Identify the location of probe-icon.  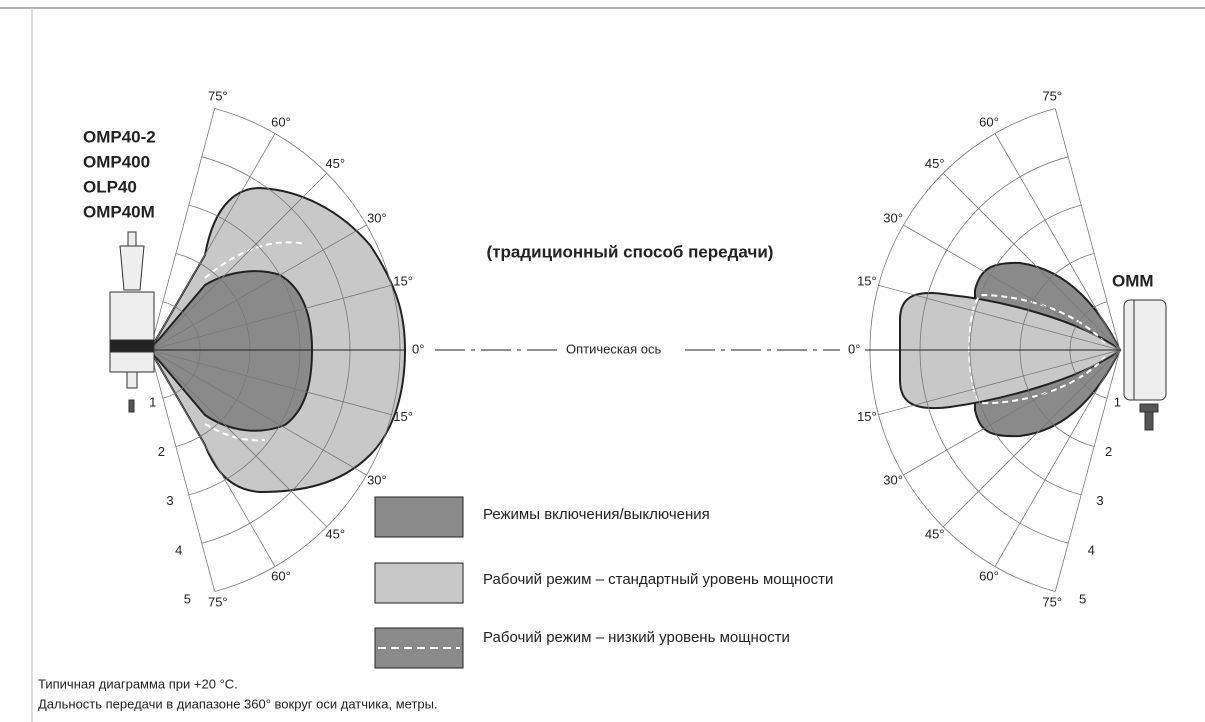
(132, 322).